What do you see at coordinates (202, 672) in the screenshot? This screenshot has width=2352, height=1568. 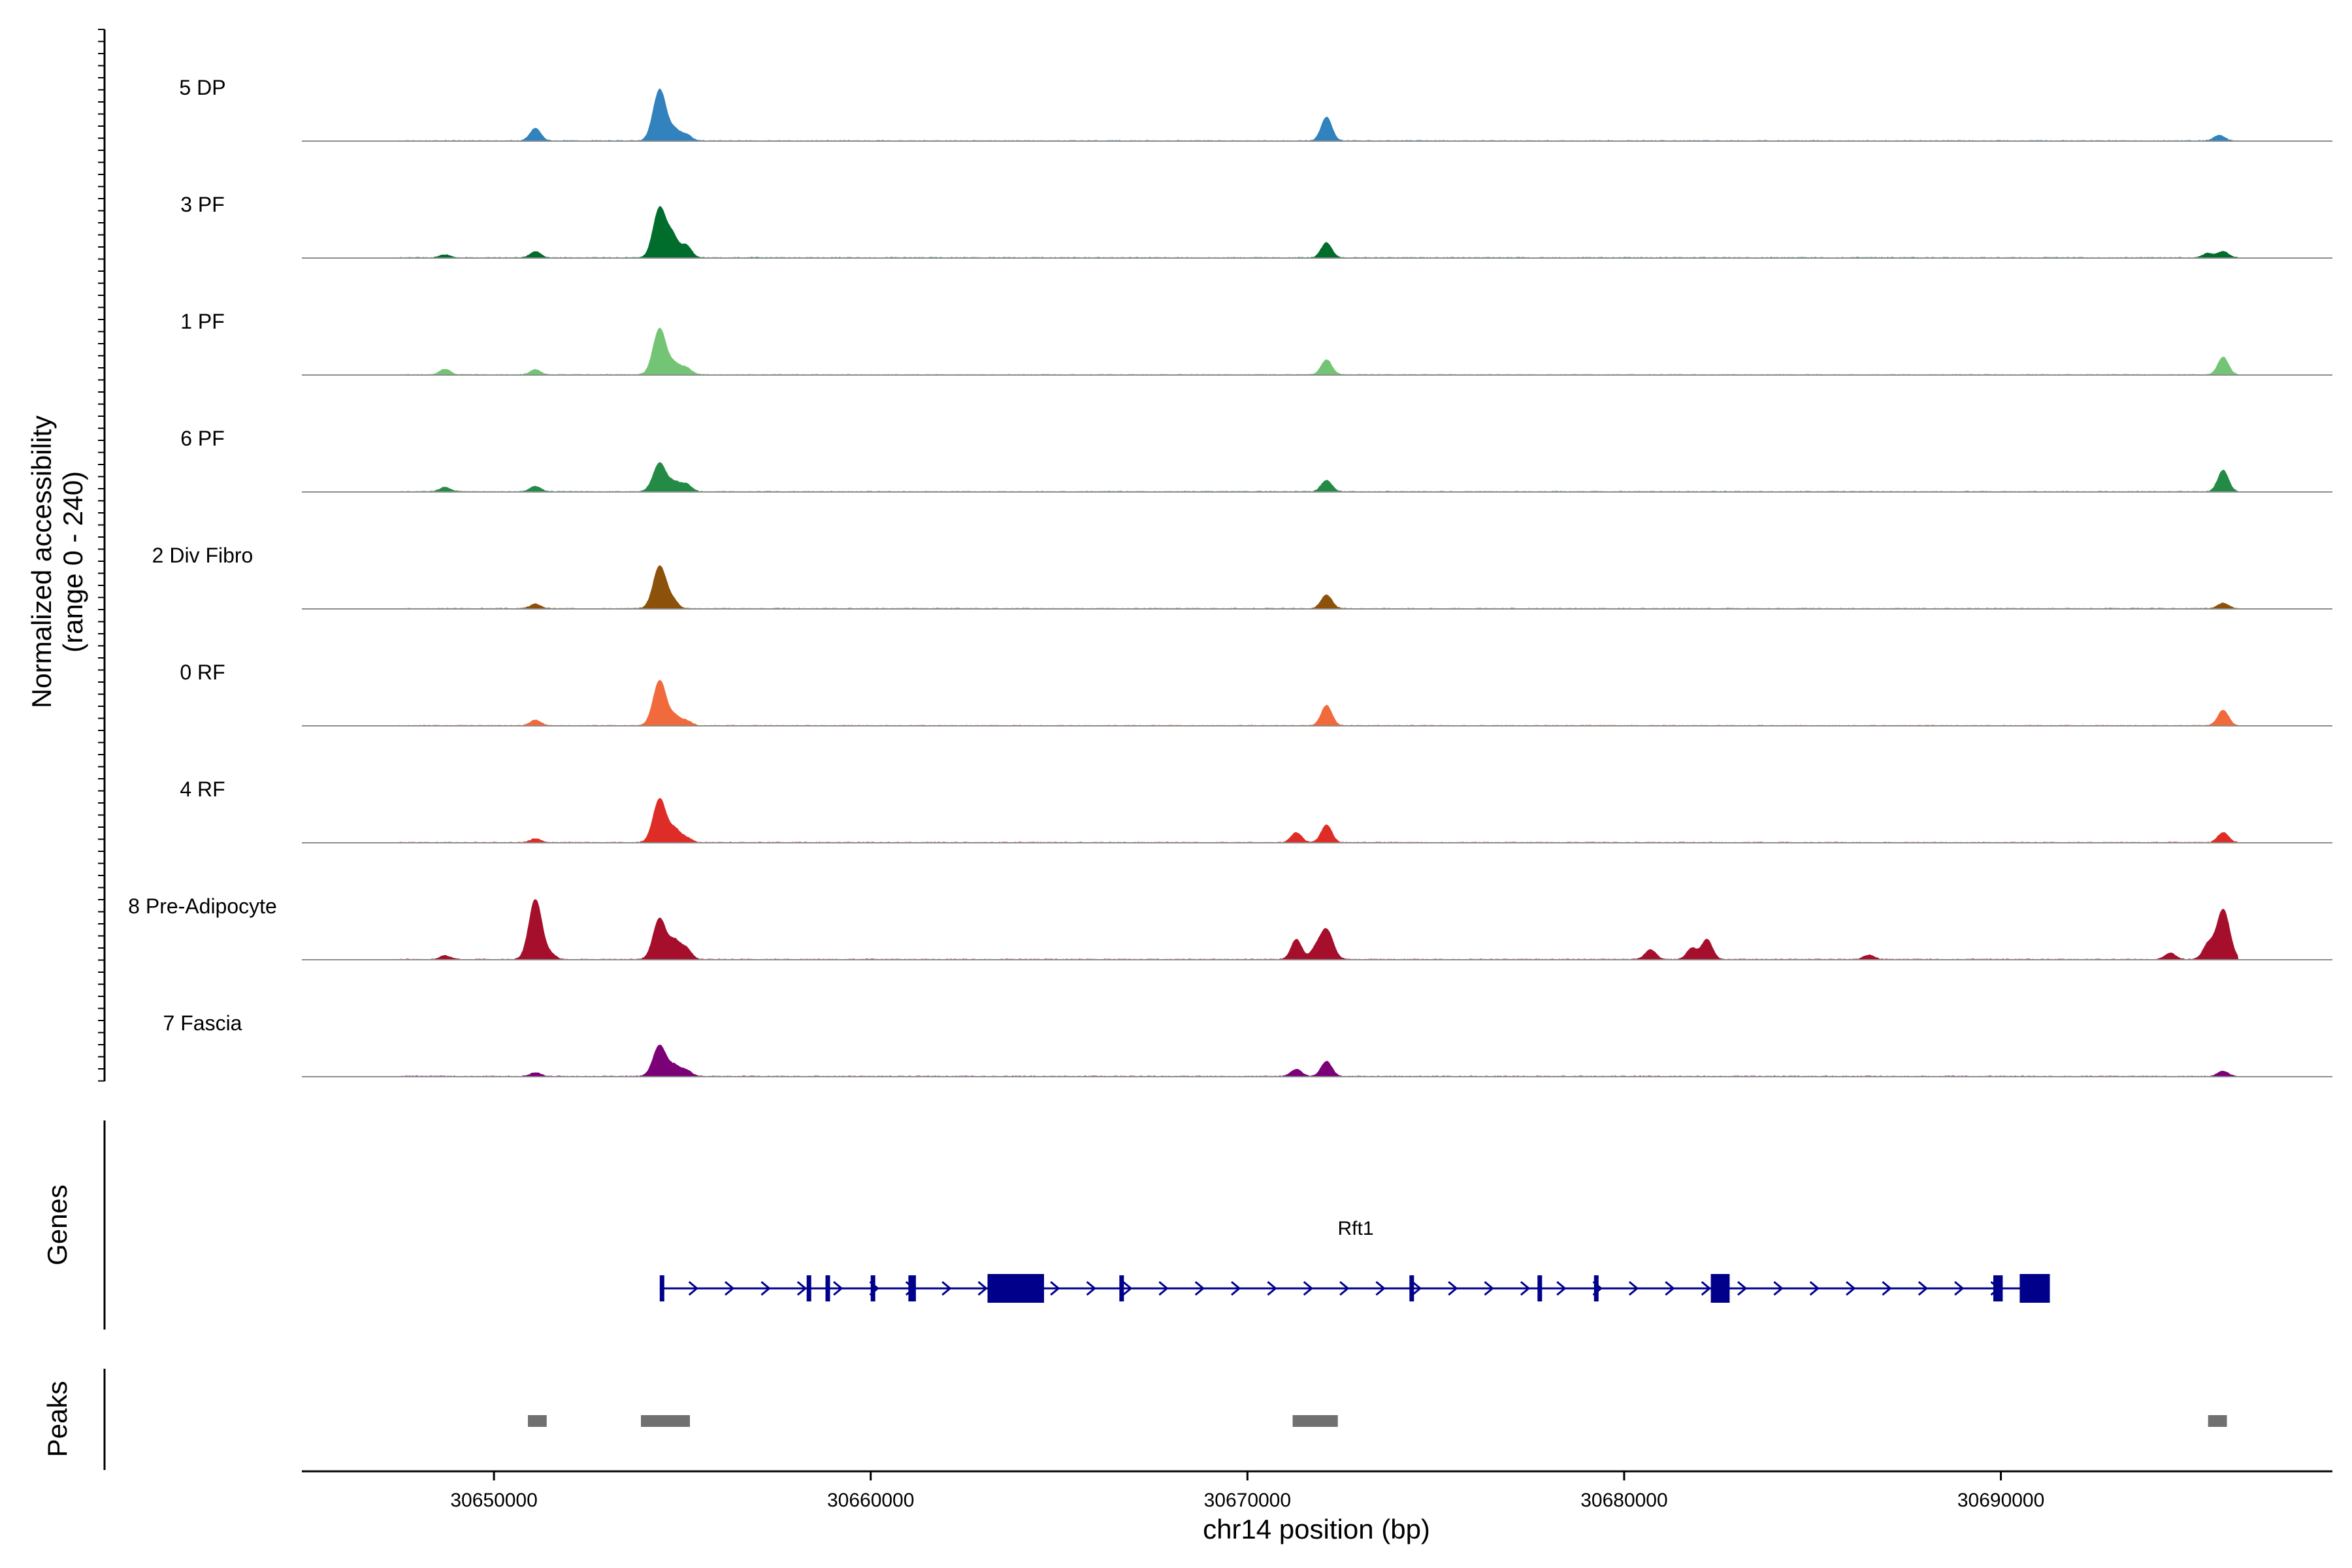 I see `track-label: 0 RF` at bounding box center [202, 672].